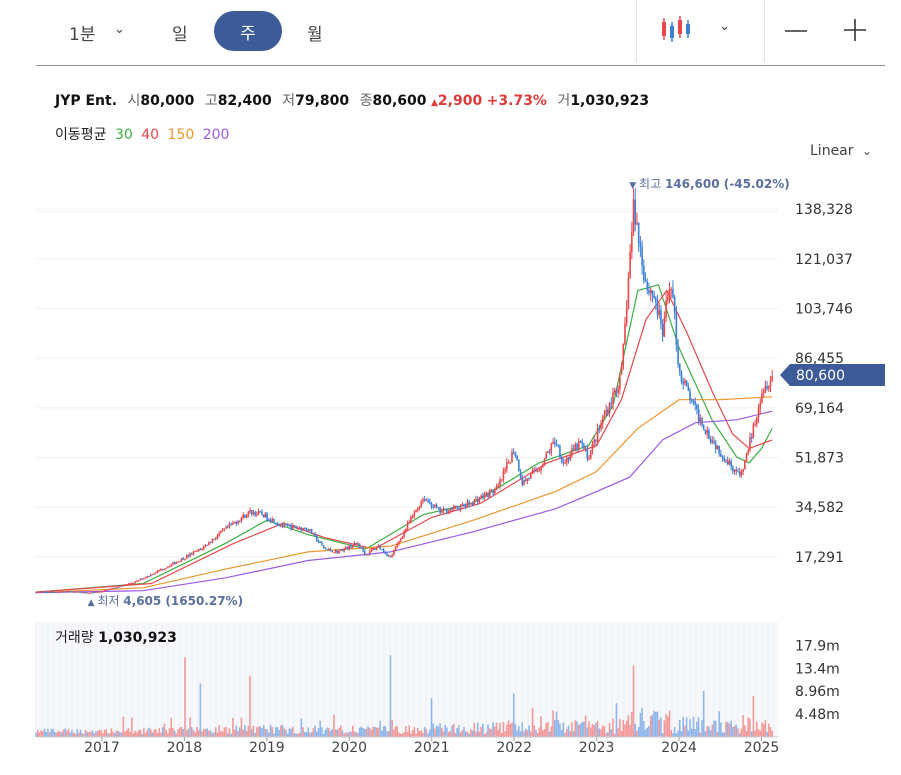  What do you see at coordinates (315, 35) in the screenshot?
I see `tab-month: 월` at bounding box center [315, 35].